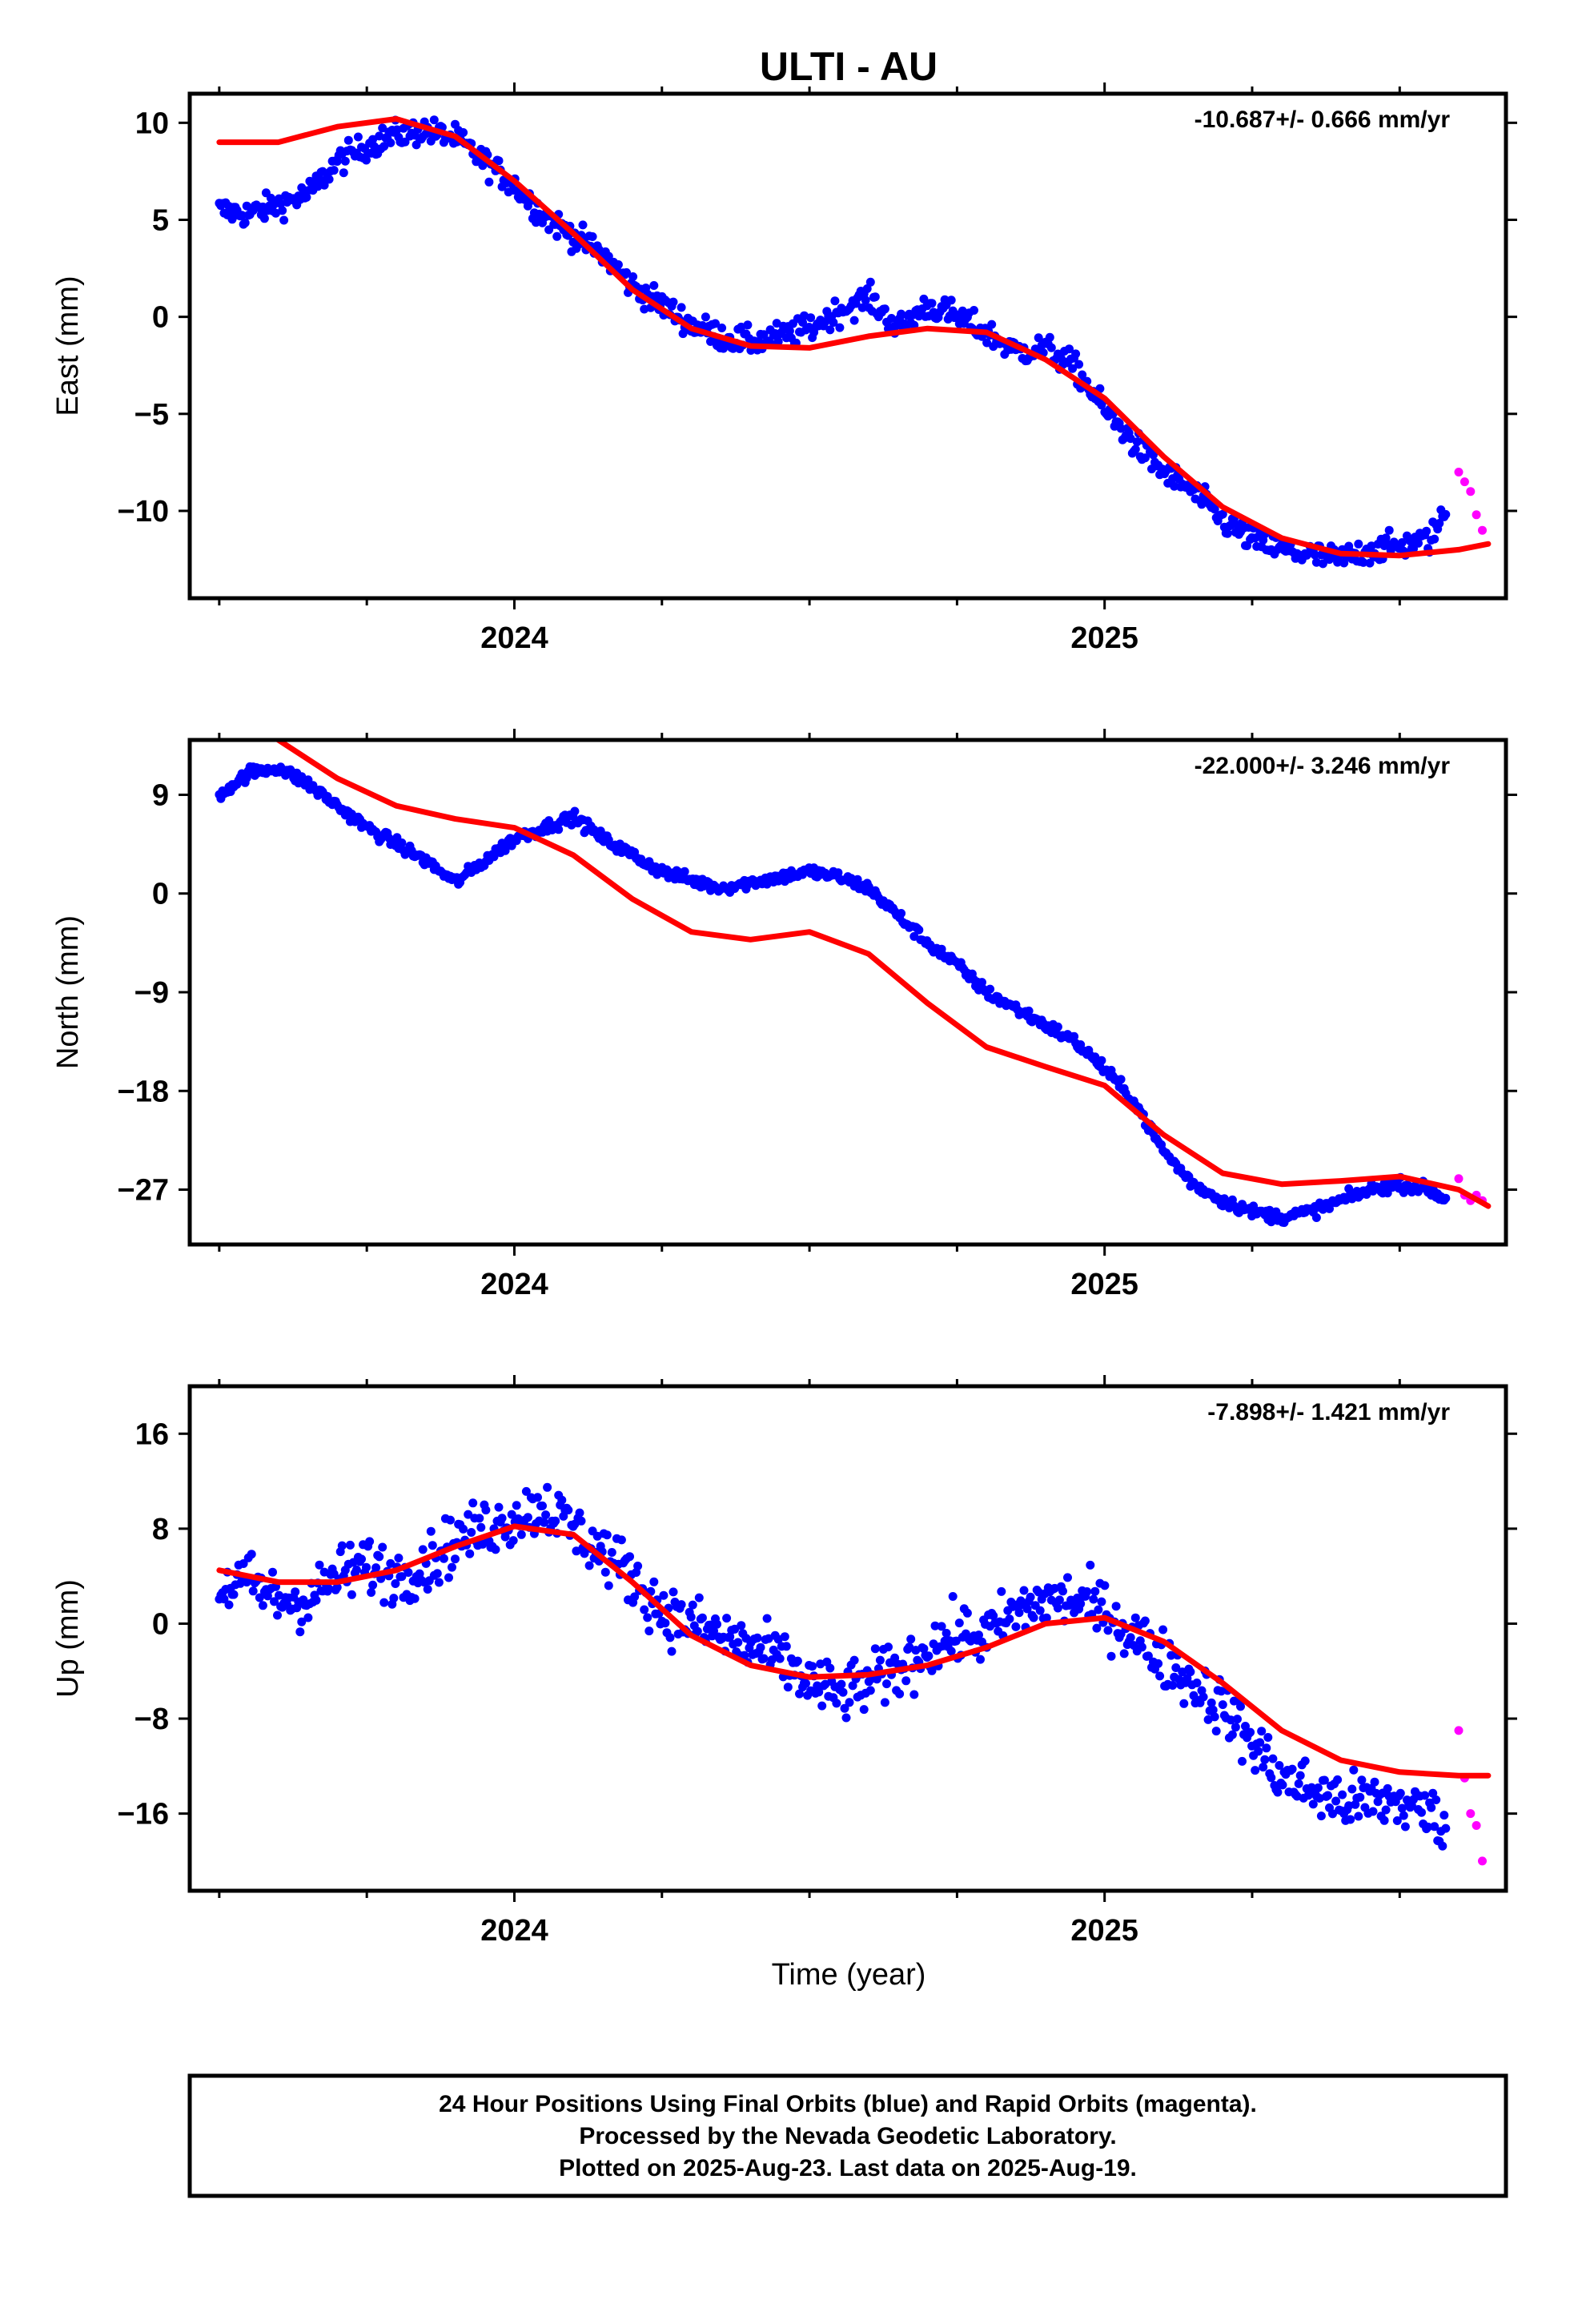 The height and width of the screenshot is (2324, 1582). I want to click on y-tick-label: 9, so click(161, 795).